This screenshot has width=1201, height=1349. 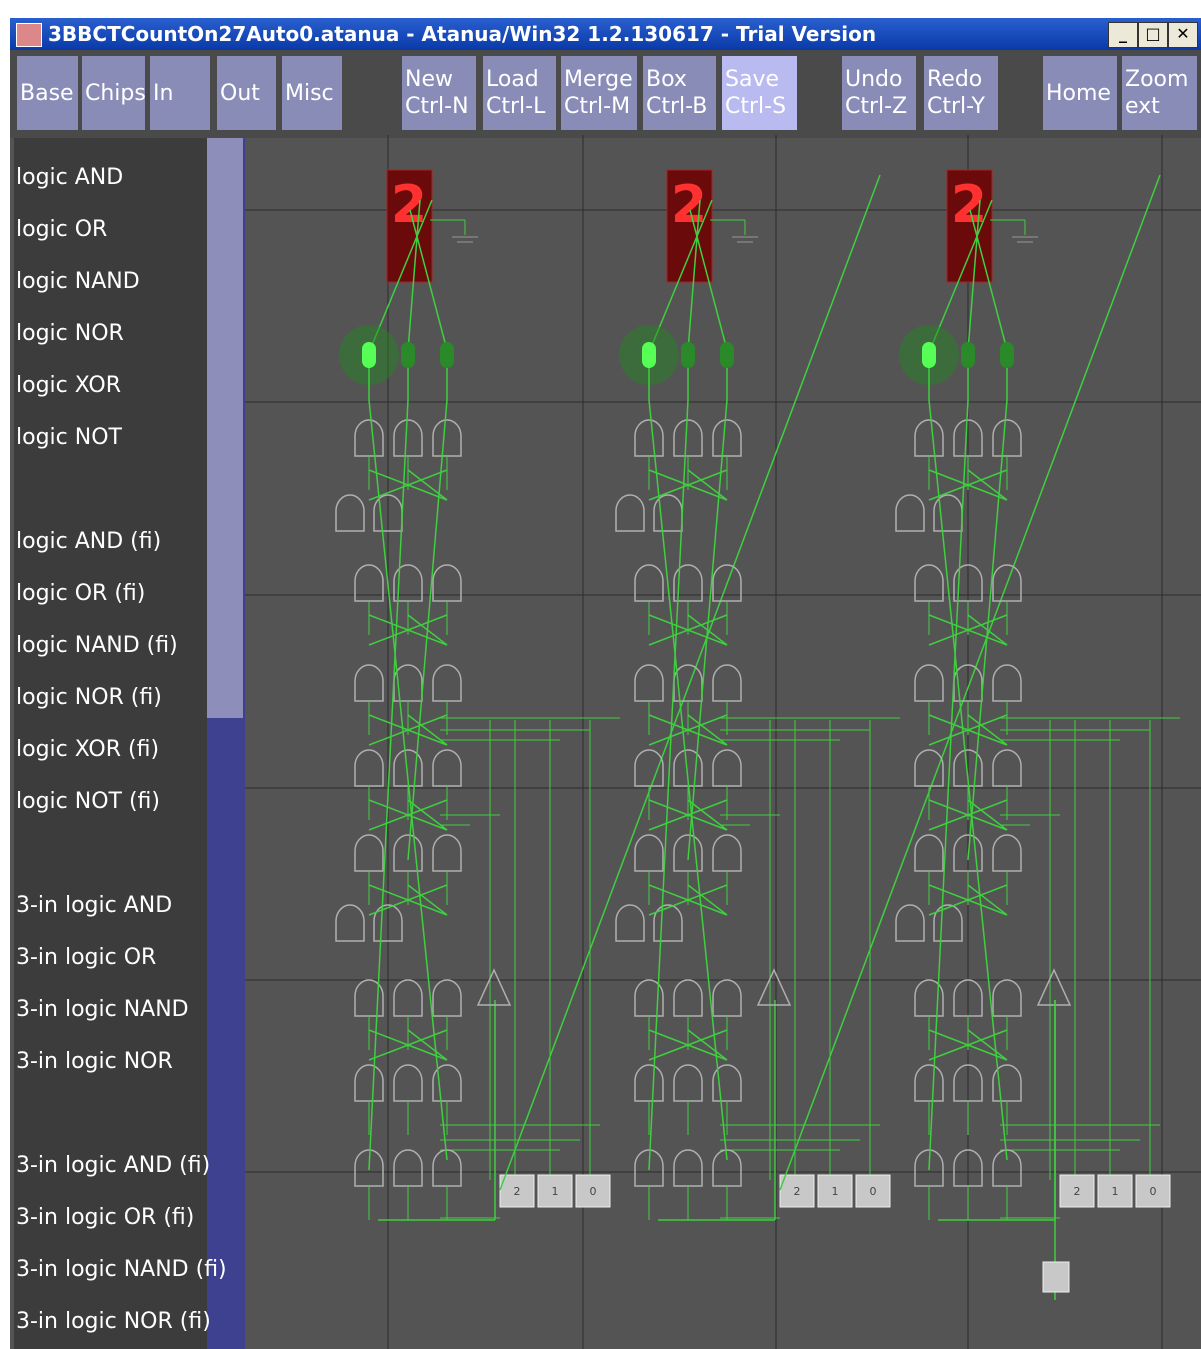 What do you see at coordinates (88, 801) in the screenshot?
I see `component-item: logic NOT (fi)` at bounding box center [88, 801].